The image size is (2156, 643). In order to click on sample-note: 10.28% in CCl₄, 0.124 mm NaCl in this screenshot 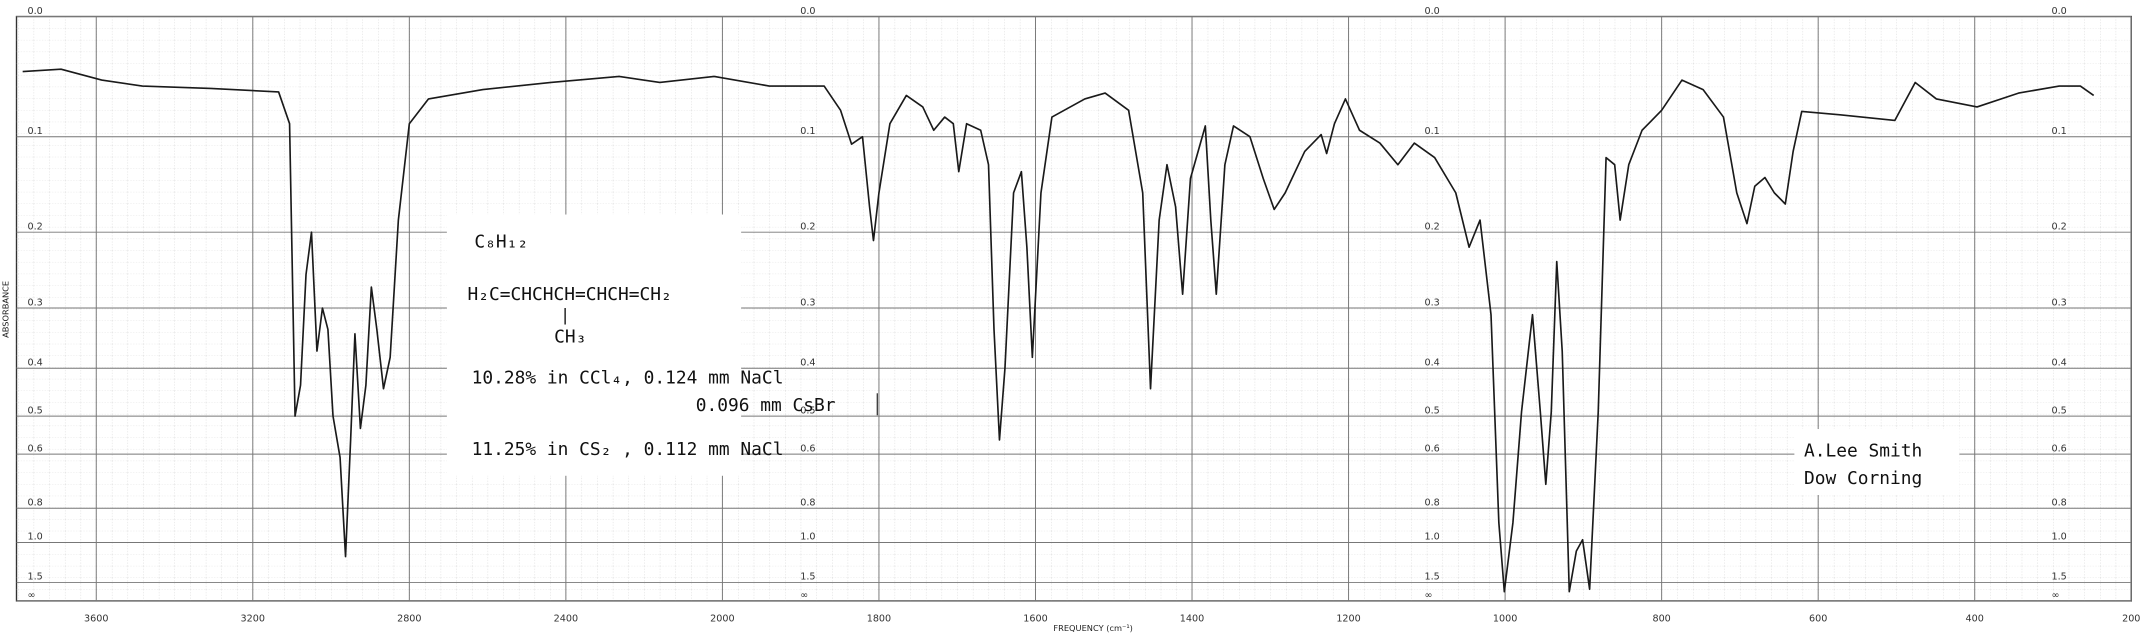, I will do `click(628, 378)`.